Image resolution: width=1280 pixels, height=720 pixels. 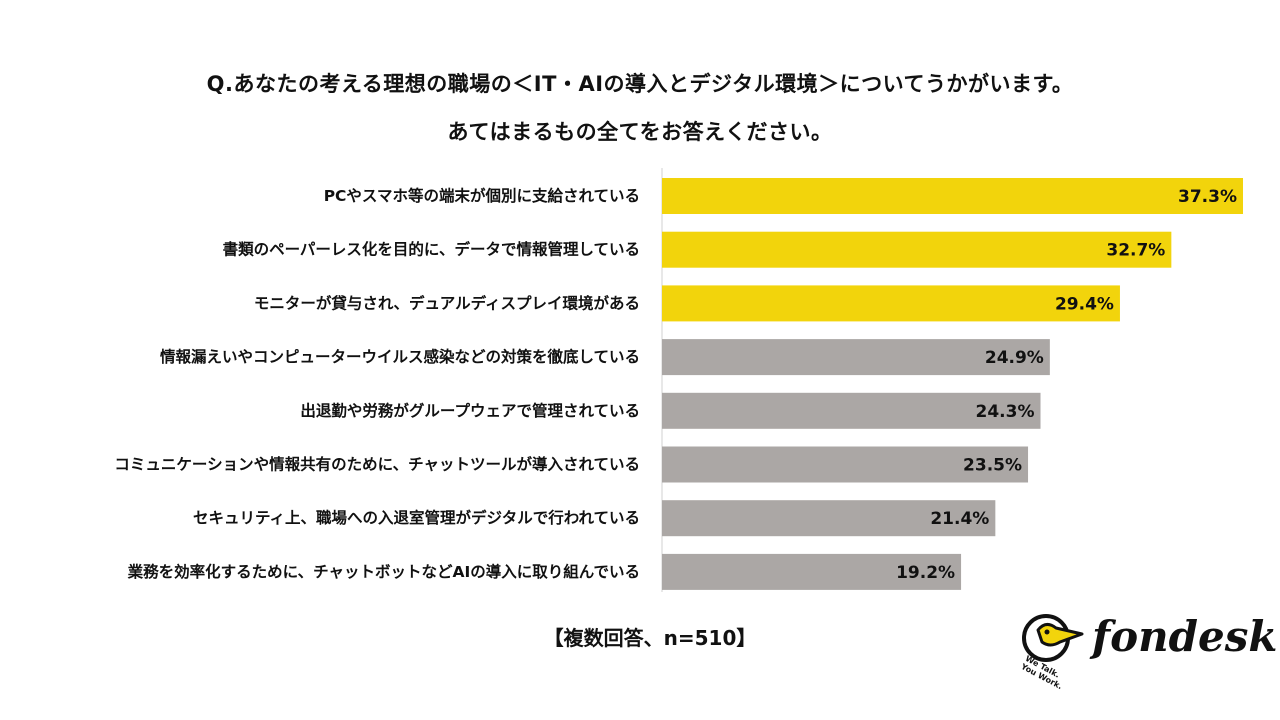 I want to click on category-label: コミュニケーションや情報共有のために、チャットツールが導入されている, so click(x=377, y=464).